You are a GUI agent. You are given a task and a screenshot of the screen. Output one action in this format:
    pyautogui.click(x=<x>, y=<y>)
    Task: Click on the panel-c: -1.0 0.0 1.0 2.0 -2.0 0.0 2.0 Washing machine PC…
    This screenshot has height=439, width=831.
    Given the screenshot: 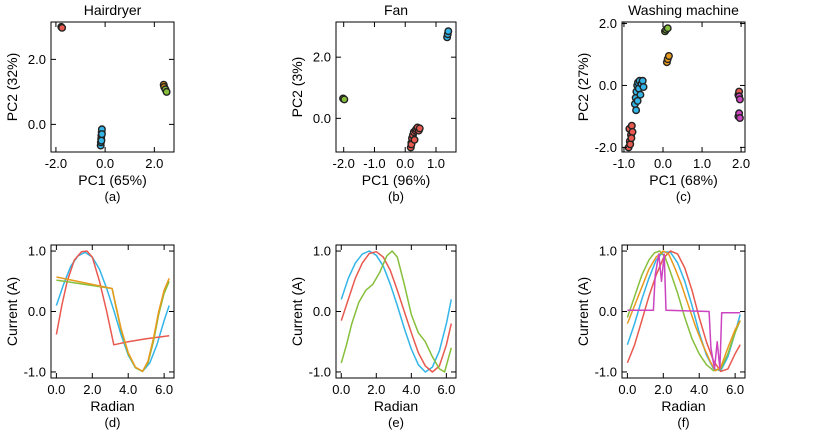 What is the action you would take?
    pyautogui.click(x=662, y=103)
    